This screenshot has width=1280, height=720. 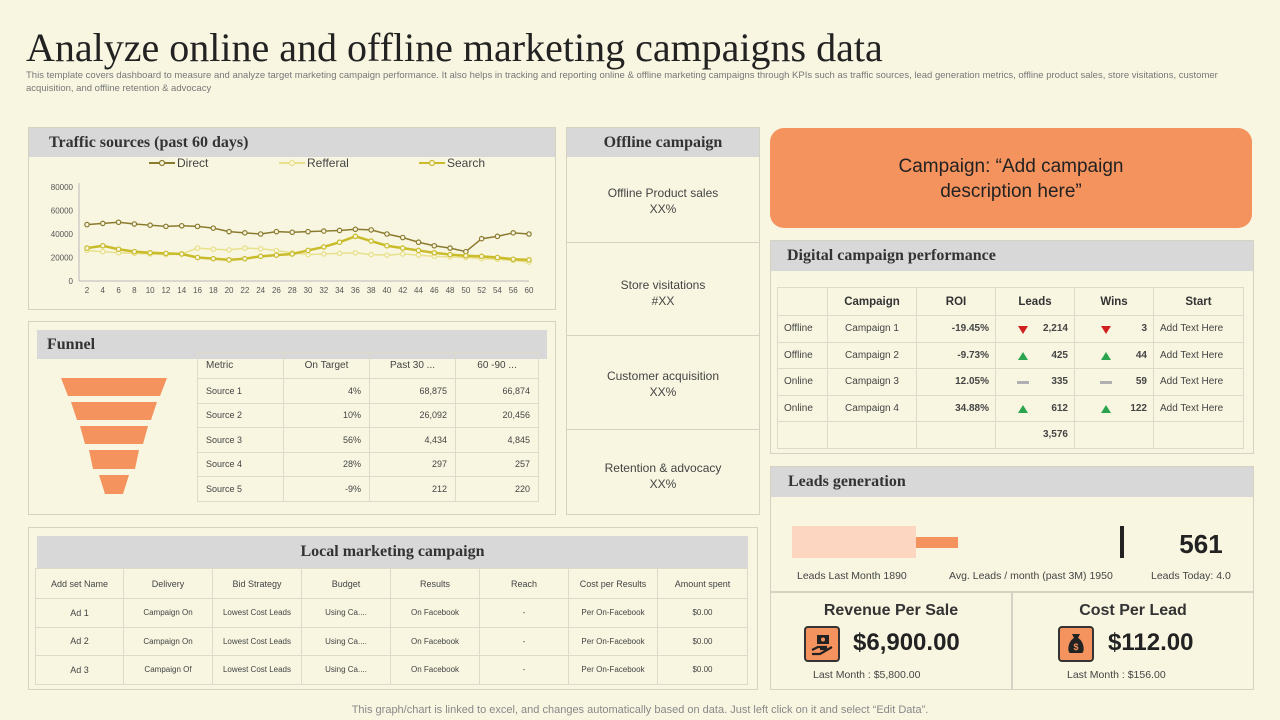 What do you see at coordinates (702, 613) in the screenshot?
I see `local-cell: $0.00` at bounding box center [702, 613].